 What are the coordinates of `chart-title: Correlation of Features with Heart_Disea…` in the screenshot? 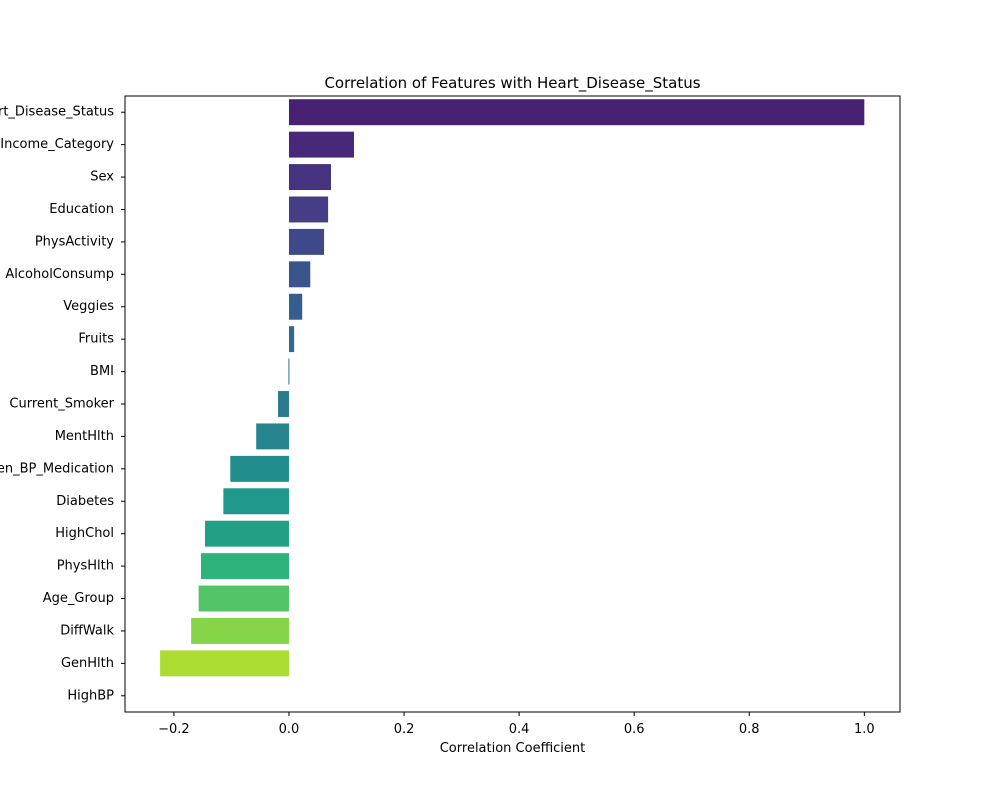 It's located at (512, 83).